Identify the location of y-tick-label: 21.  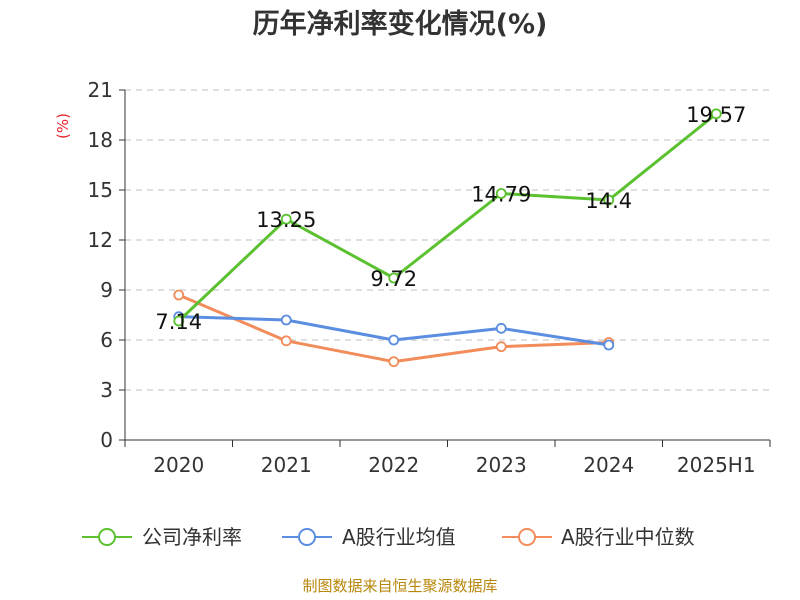
(100, 90).